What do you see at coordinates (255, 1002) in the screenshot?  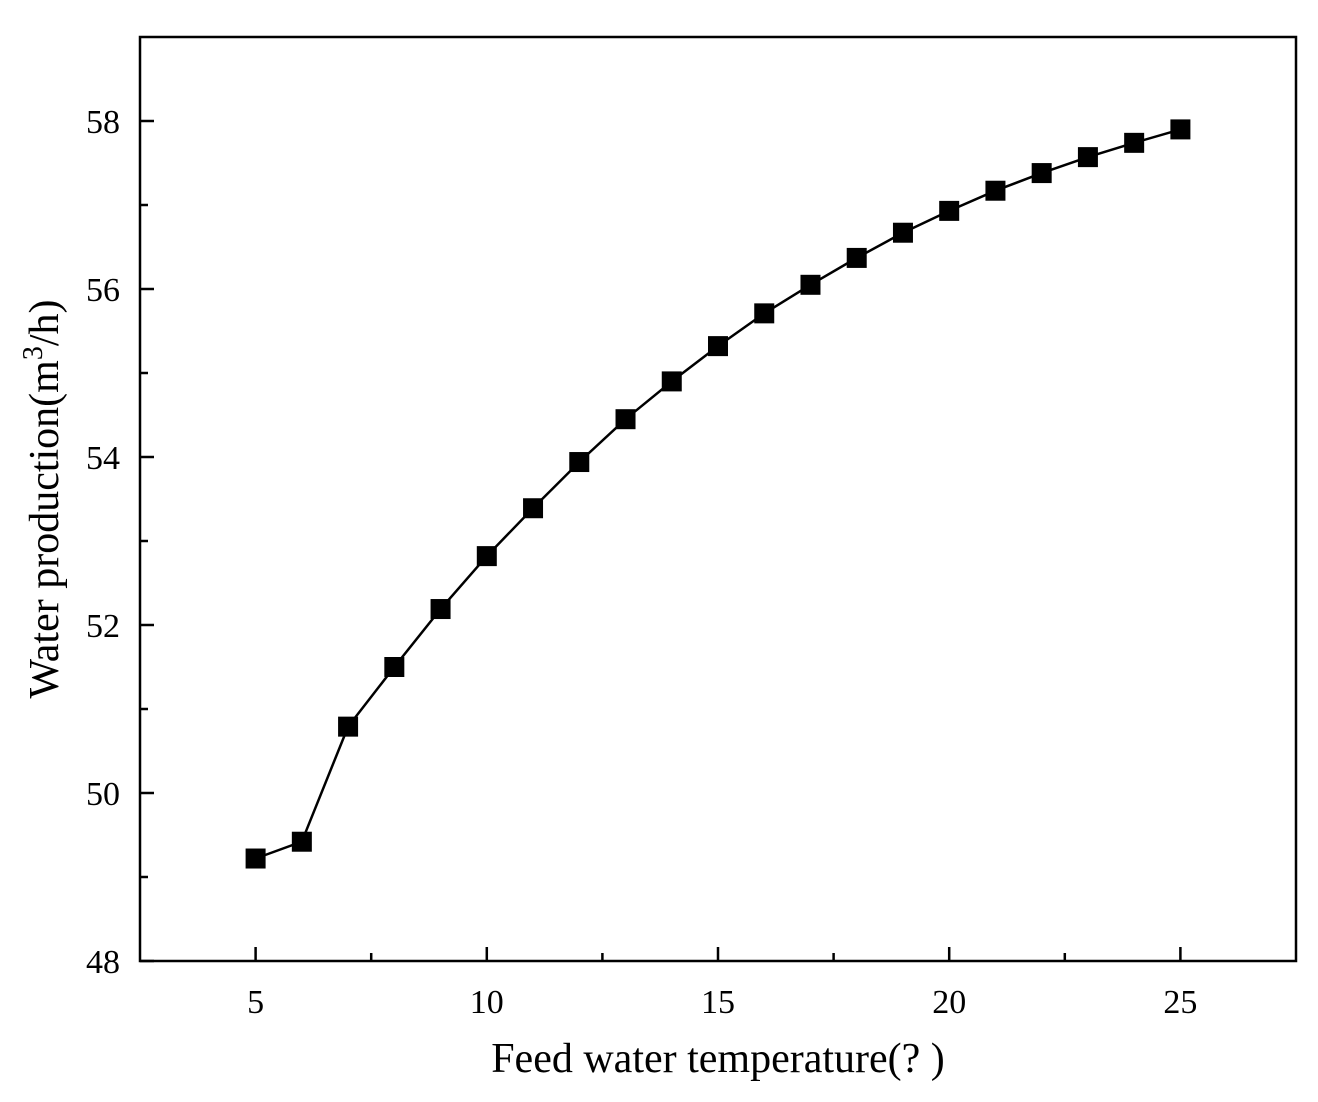 I see `x-tick-label: 5` at bounding box center [255, 1002].